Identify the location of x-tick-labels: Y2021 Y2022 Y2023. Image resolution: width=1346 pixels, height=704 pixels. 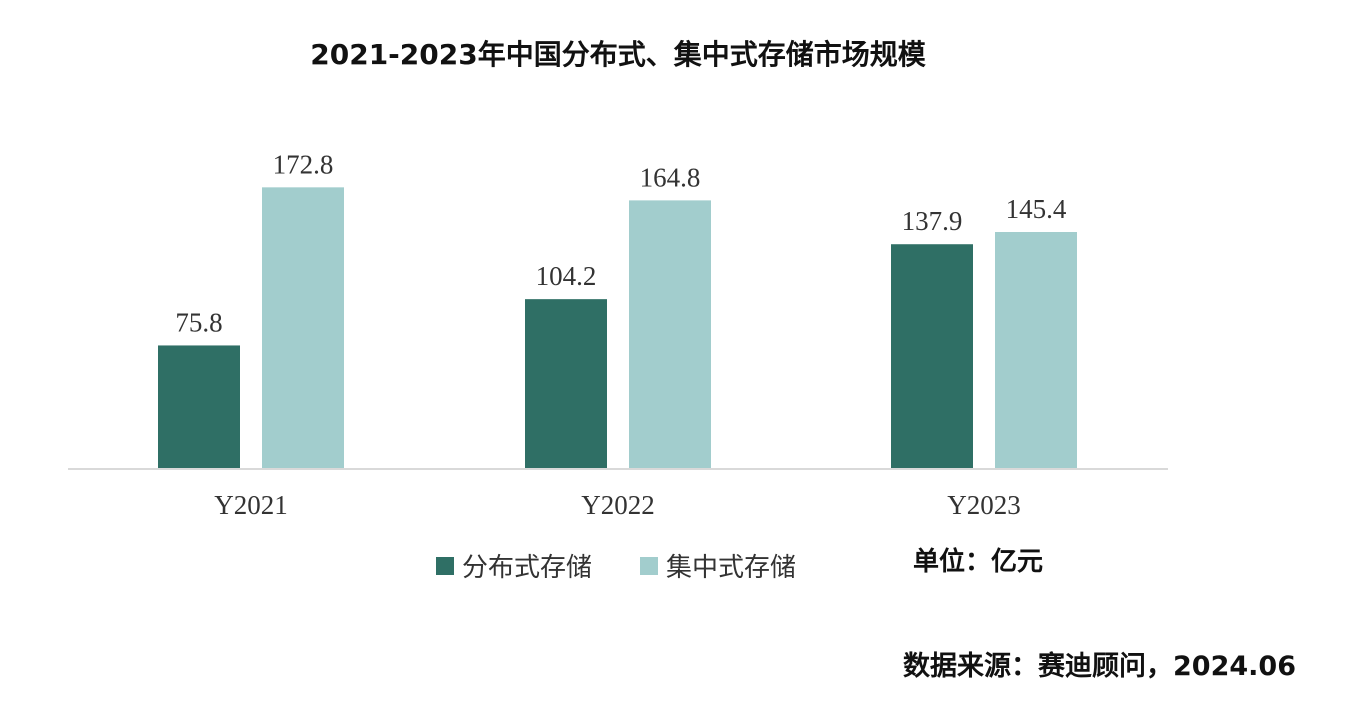
(617, 505).